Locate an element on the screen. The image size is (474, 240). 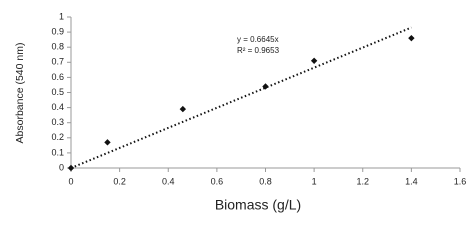
x-tick-label: 0.2 is located at coordinates (119, 181).